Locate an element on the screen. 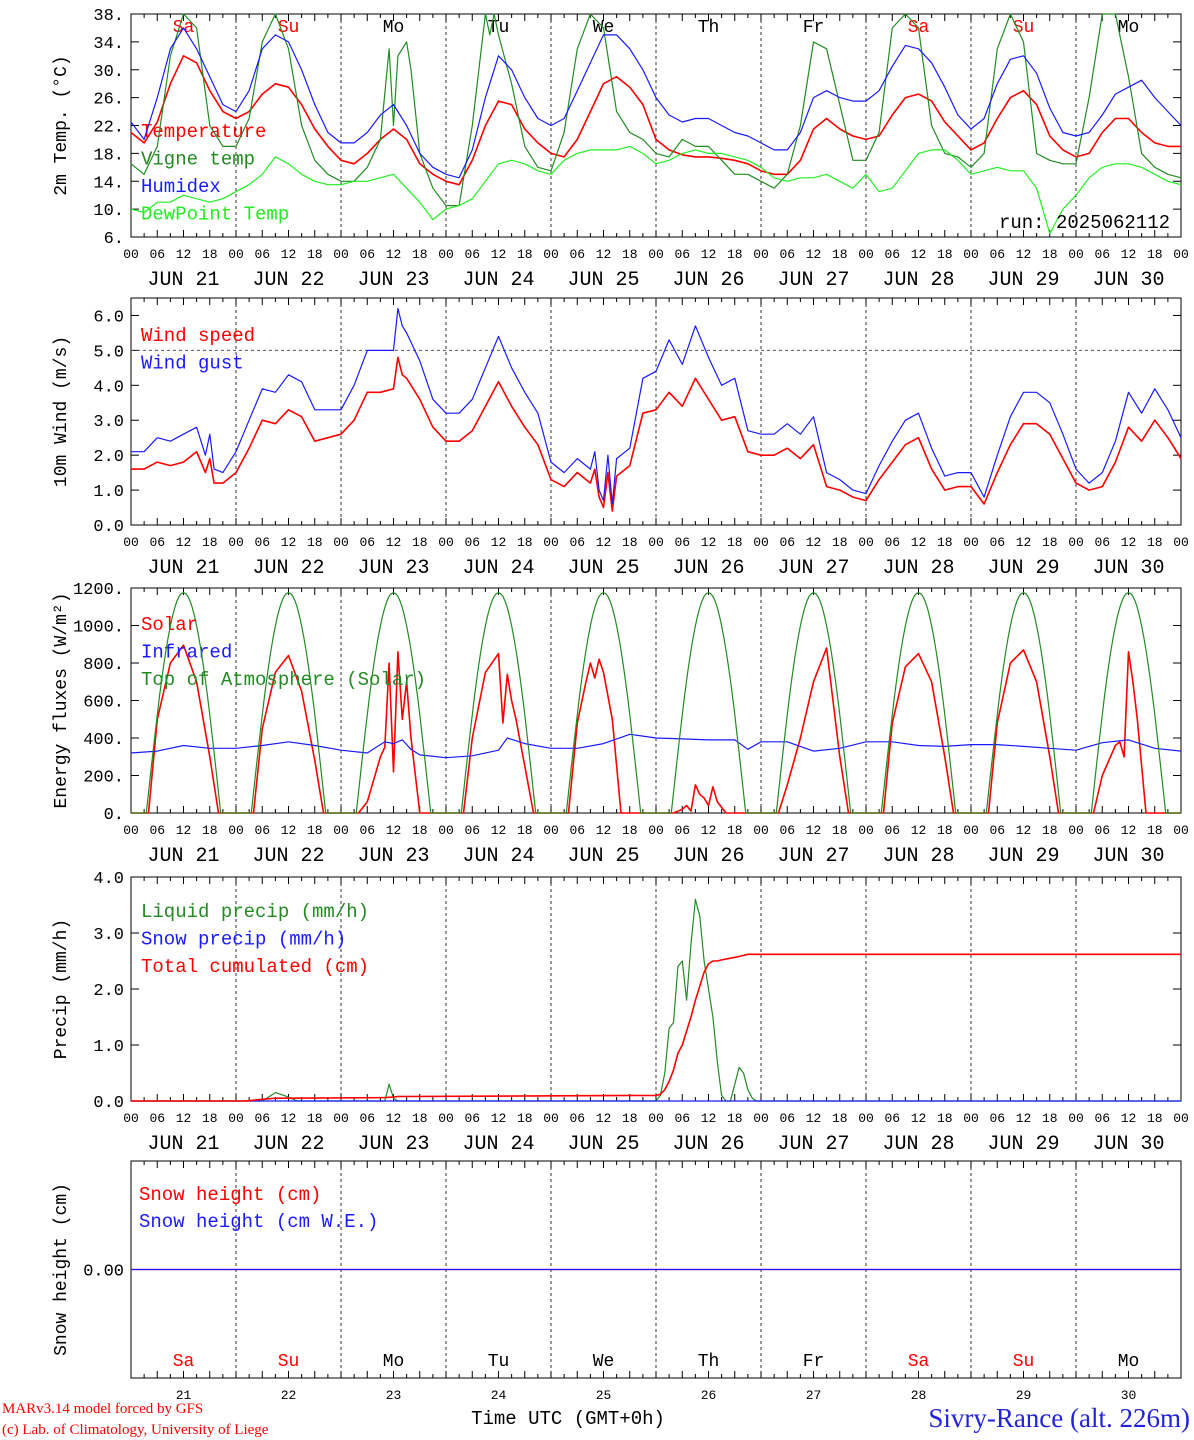 This screenshot has width=1194, height=1440. snow-weekday-label: Th is located at coordinates (709, 1362).